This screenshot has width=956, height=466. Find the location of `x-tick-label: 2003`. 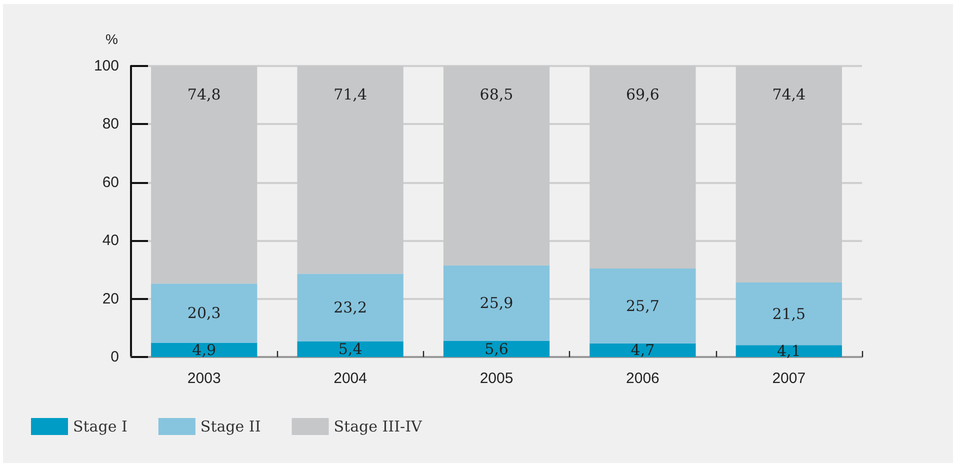

x-tick-label: 2003 is located at coordinates (204, 378).